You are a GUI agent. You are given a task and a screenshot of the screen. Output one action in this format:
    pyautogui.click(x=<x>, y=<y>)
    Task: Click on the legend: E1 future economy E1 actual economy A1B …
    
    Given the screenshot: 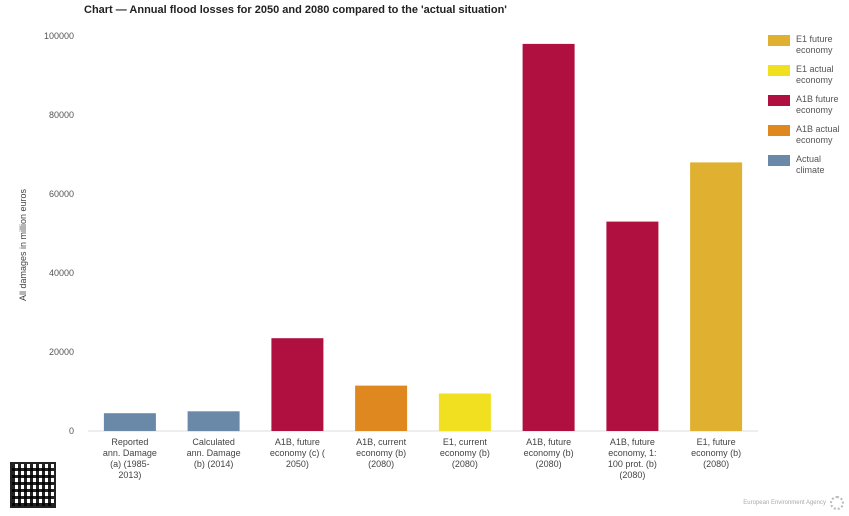 What is the action you would take?
    pyautogui.click(x=808, y=109)
    